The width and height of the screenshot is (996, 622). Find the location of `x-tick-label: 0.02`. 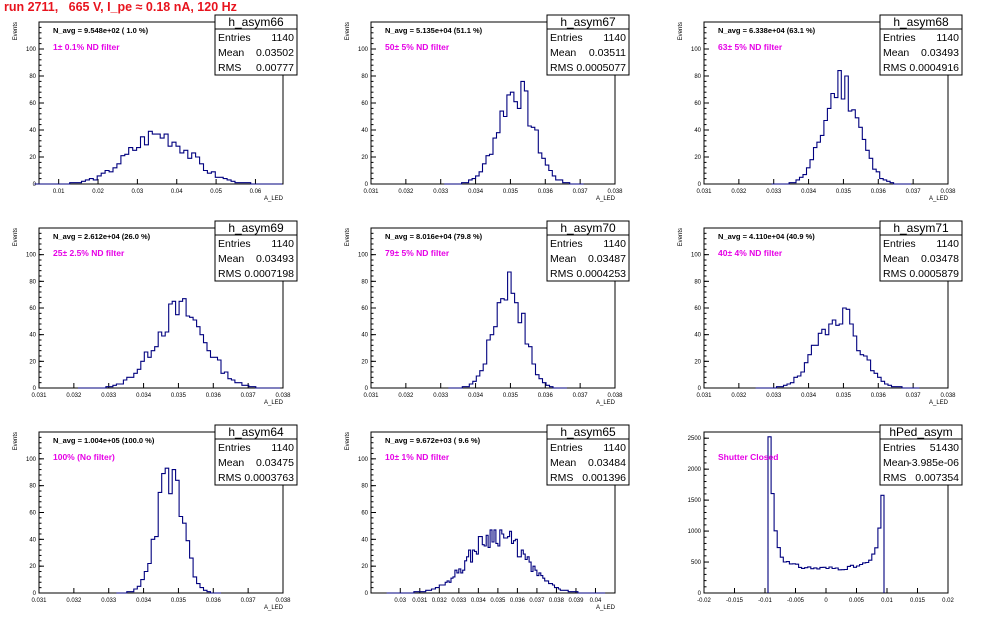

x-tick-label: 0.02 is located at coordinates (98, 192).